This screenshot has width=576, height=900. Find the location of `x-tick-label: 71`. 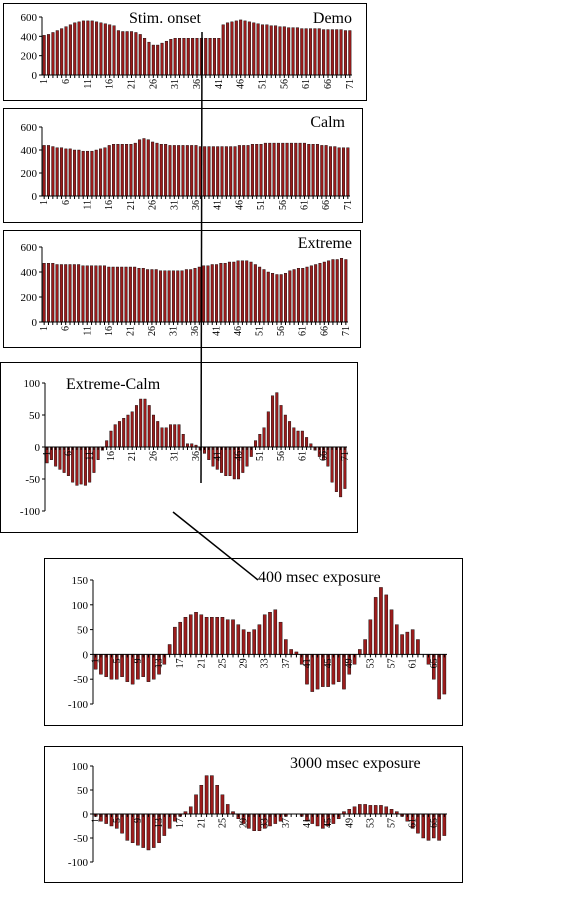

x-tick-label: 71 is located at coordinates (348, 205).